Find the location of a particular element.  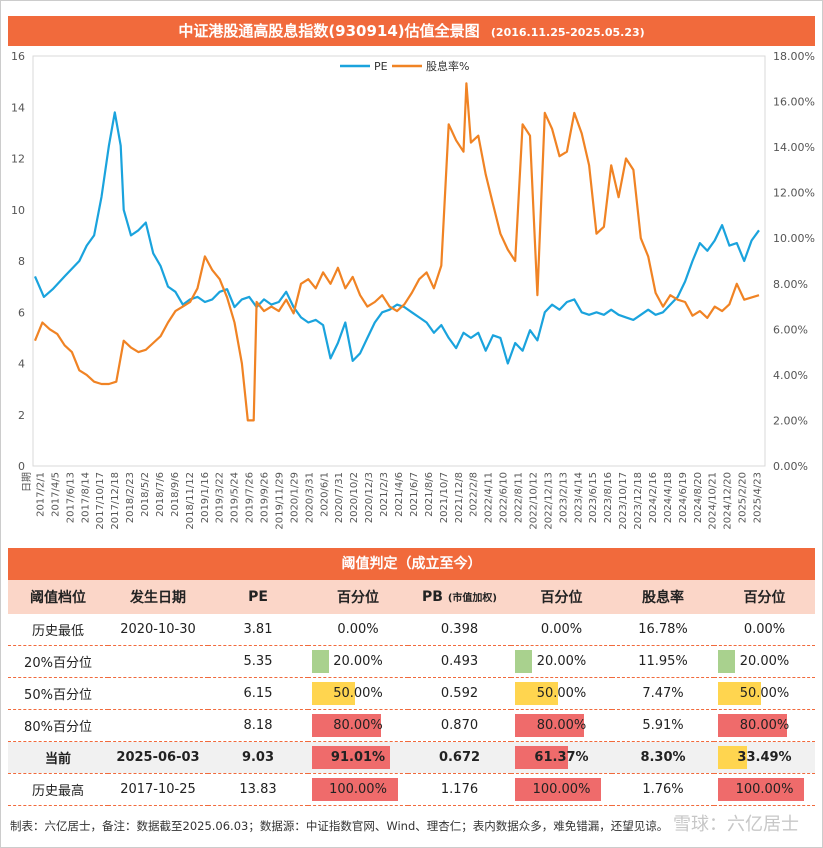

cell-pb-pct: 20.00% is located at coordinates (561, 661).